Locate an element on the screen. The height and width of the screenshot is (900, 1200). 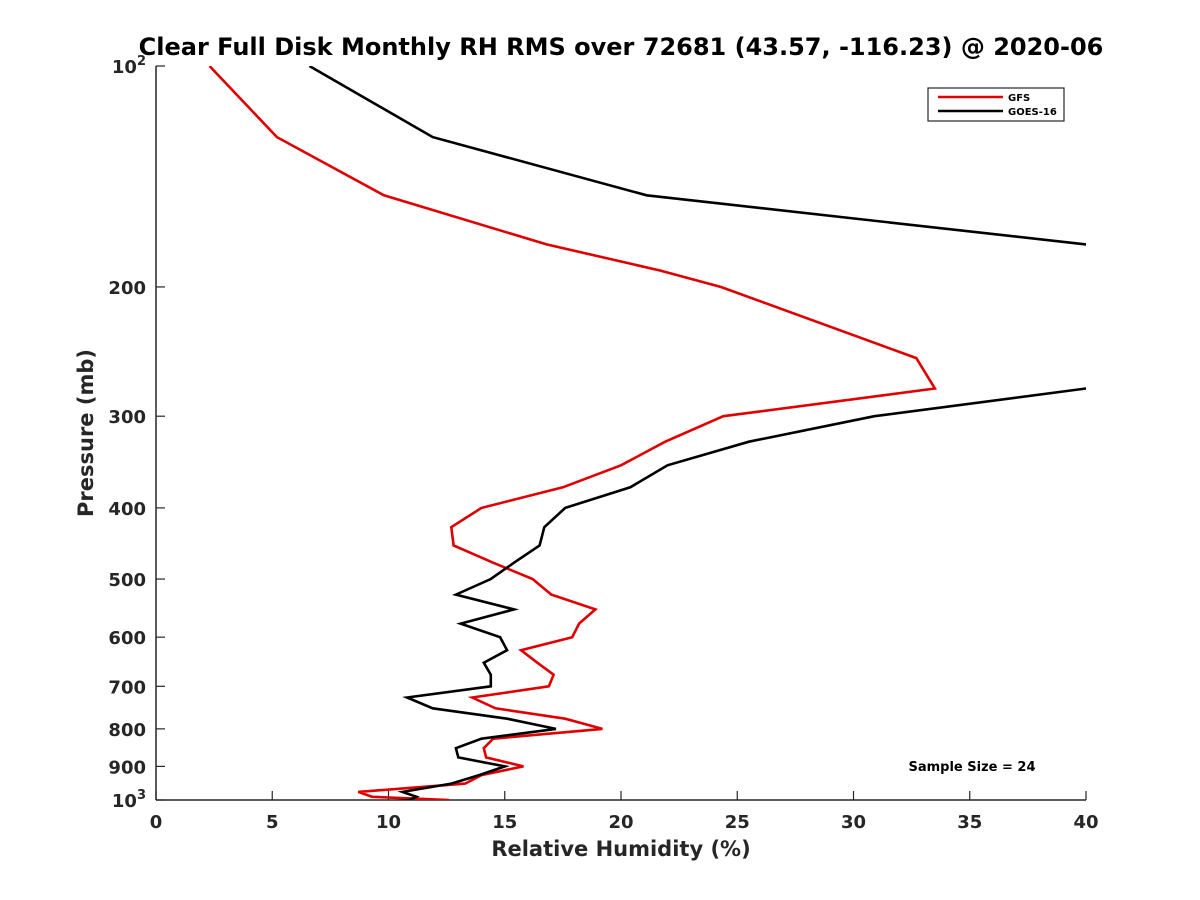
x-tick-label: 25 is located at coordinates (737, 822).